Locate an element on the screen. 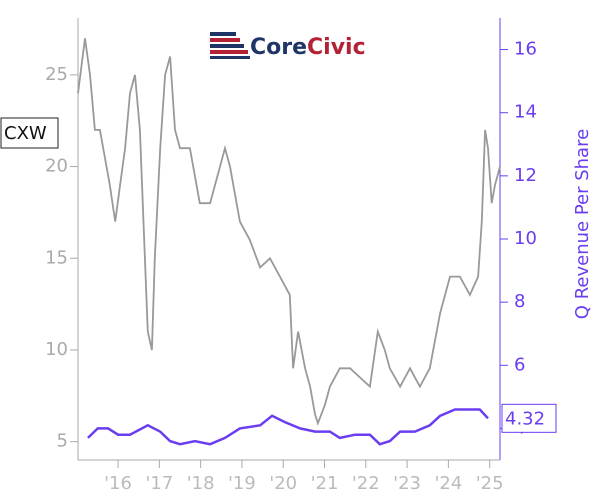  x-tick-label: '19 is located at coordinates (242, 483).